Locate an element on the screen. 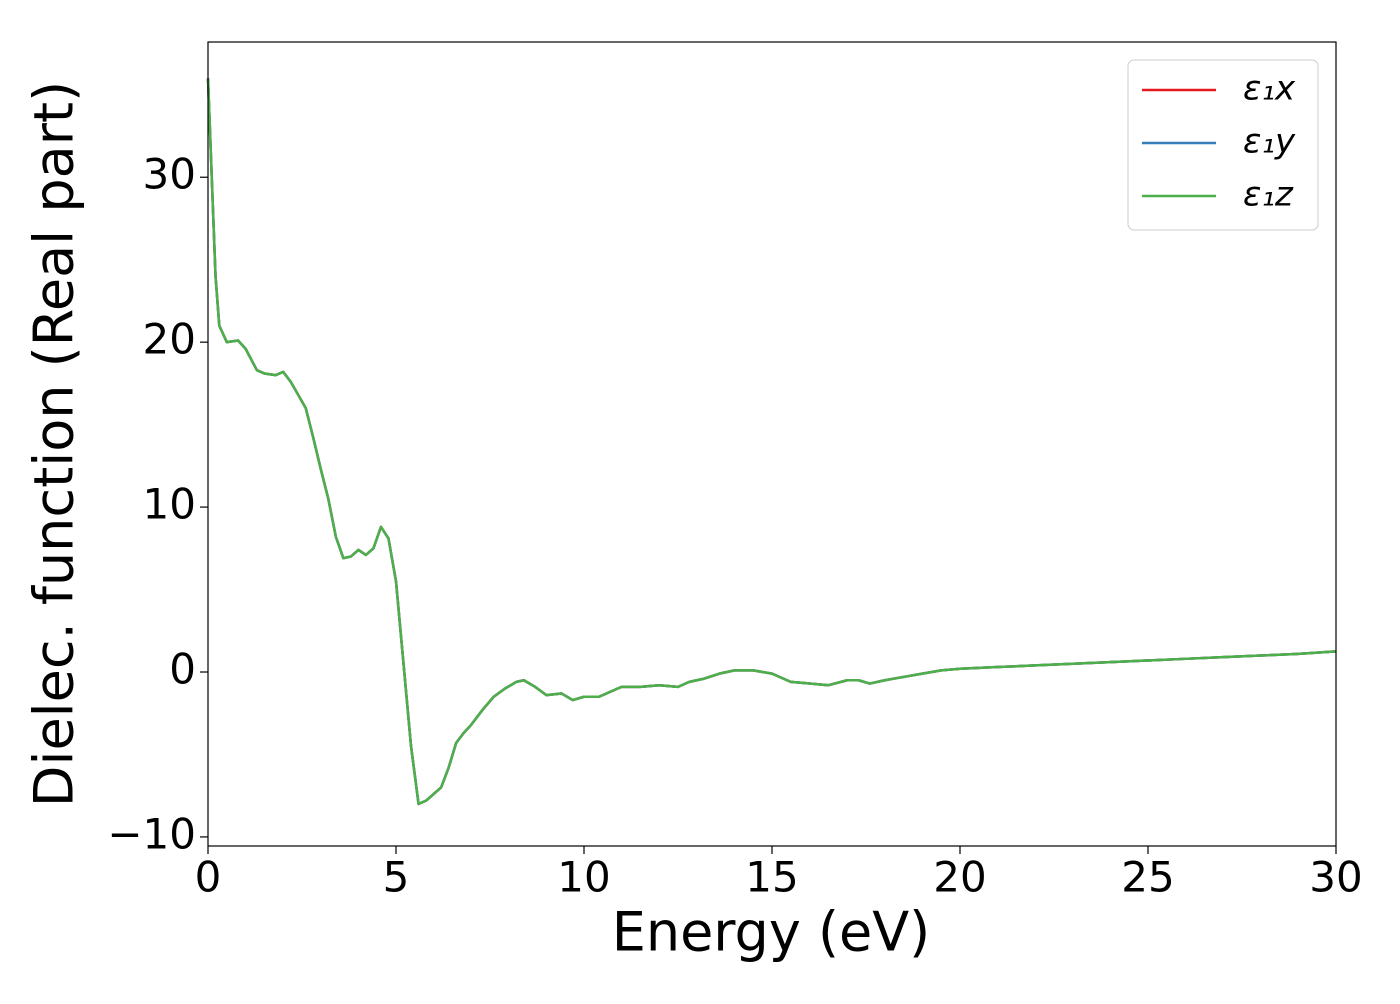  y-axis-label: Dielec. function (Real part) is located at coordinates (54, 444).